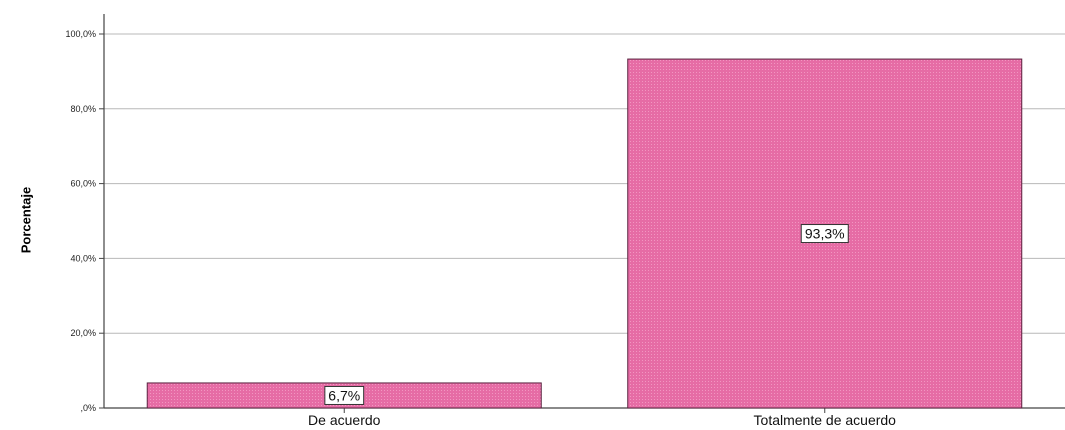 The height and width of the screenshot is (430, 1065). I want to click on data-label: 6,7%, so click(344, 395).